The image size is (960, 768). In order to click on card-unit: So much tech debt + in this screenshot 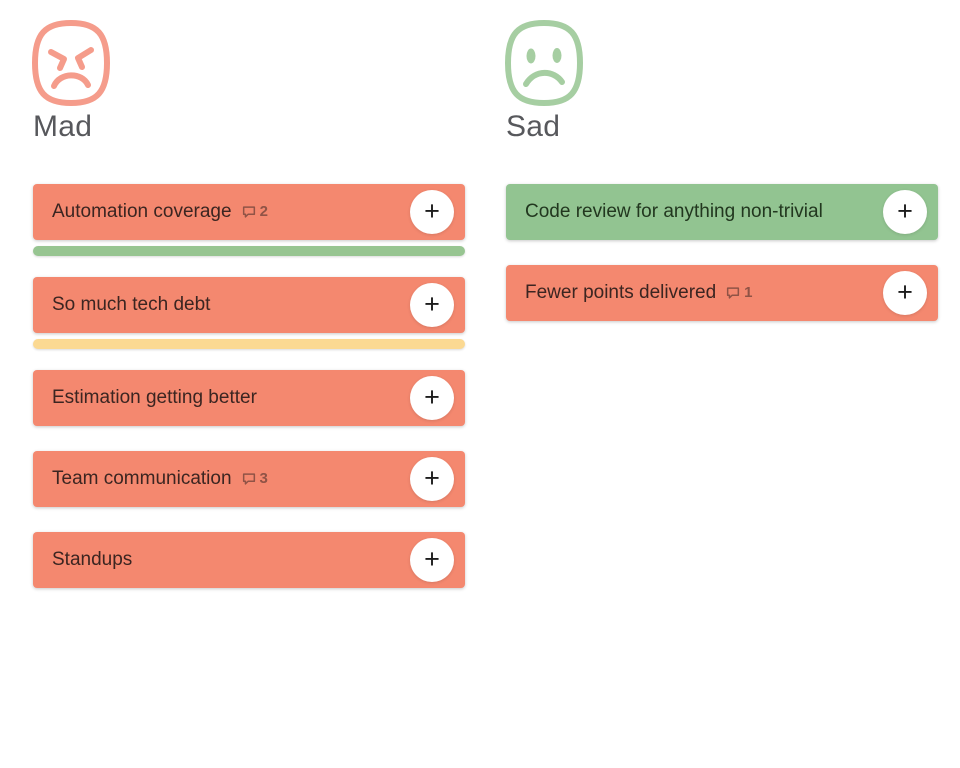, I will do `click(249, 313)`.